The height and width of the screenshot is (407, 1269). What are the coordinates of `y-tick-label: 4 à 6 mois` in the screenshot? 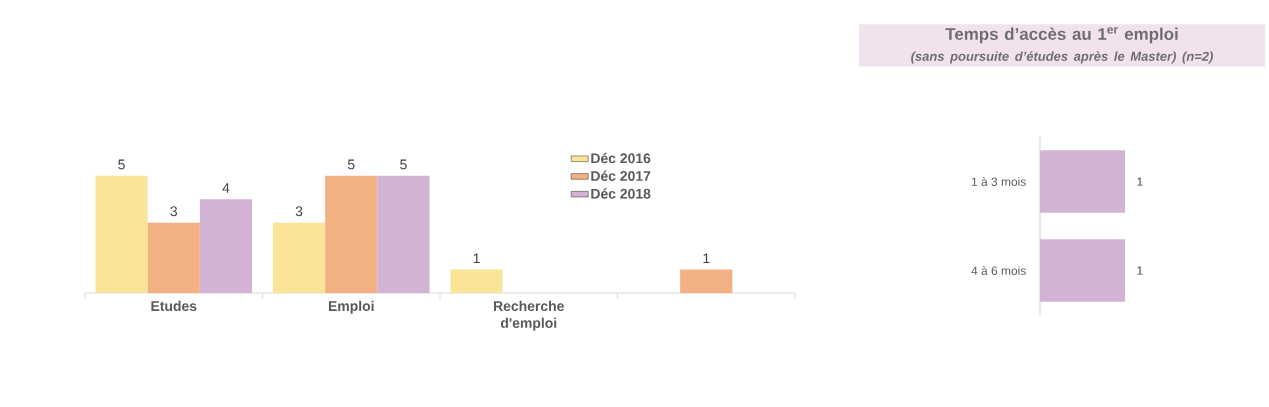 It's located at (998, 270).